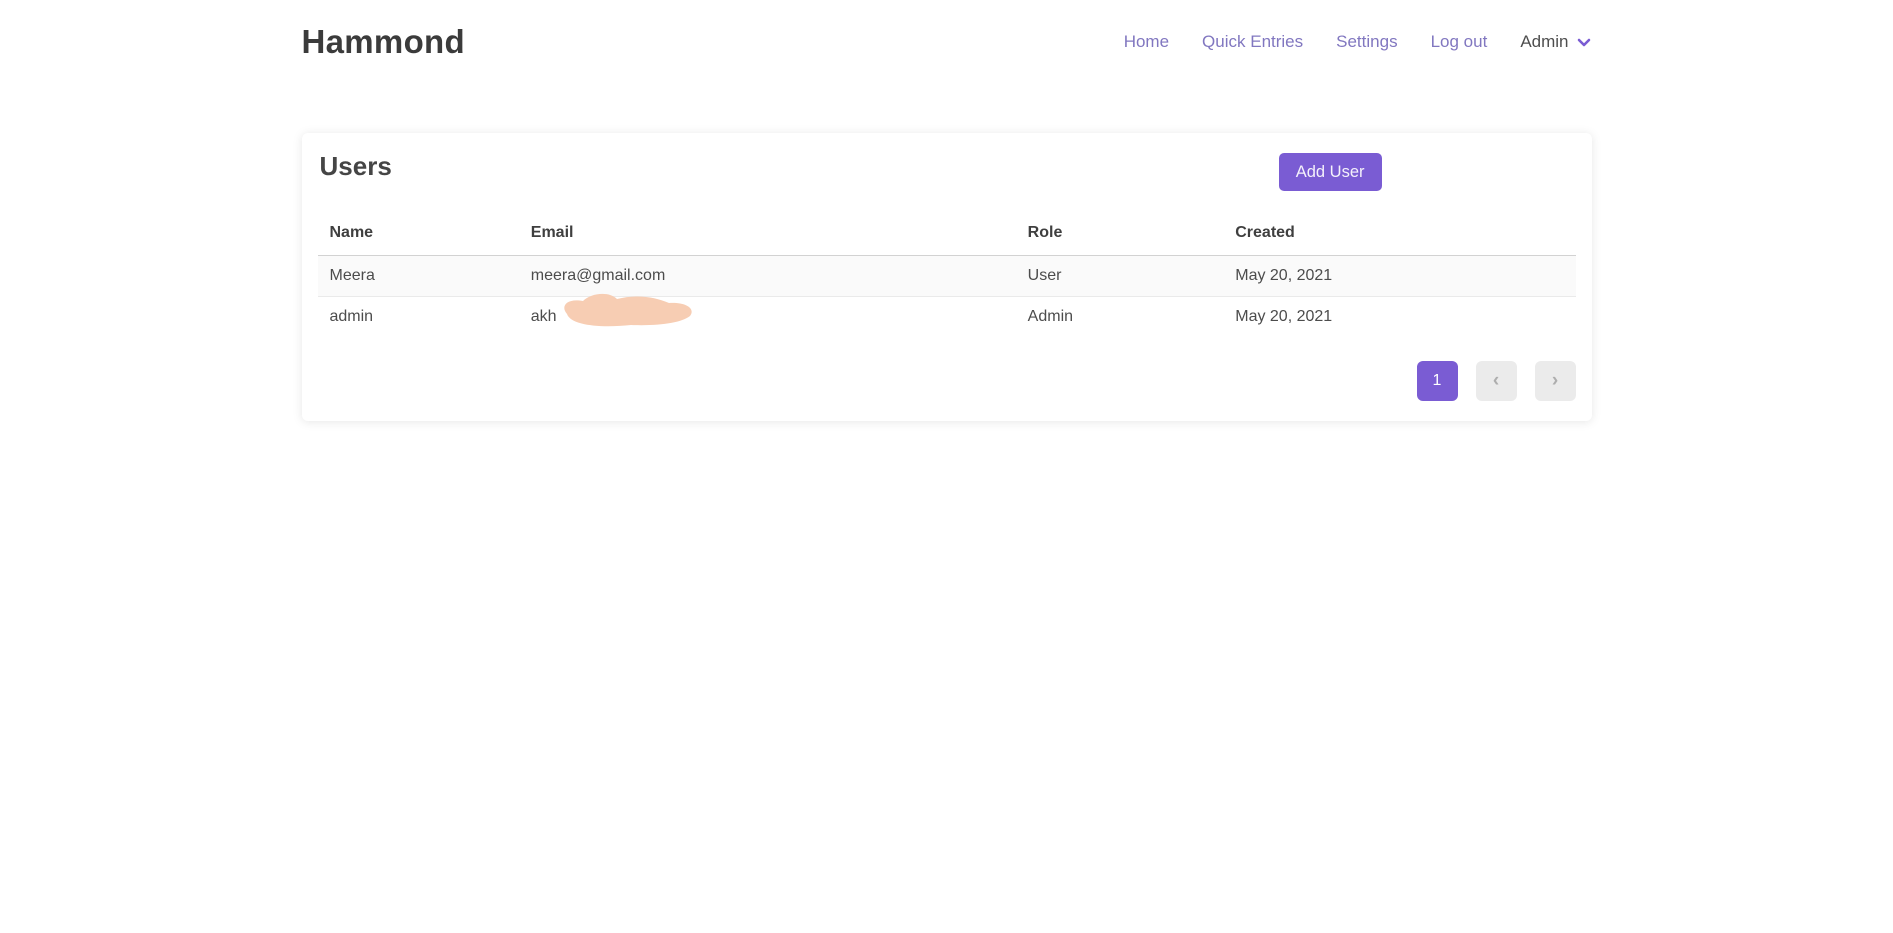  I want to click on table-row: Meera meera@gmail.com User May 20, 2021, so click(946, 276).